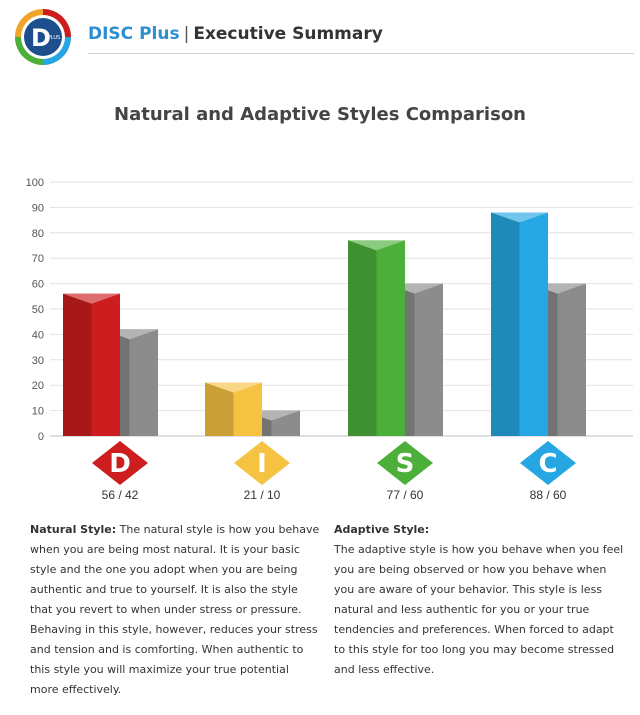 This screenshot has height=715, width=640. Describe the element at coordinates (405, 495) in the screenshot. I see `value-label: 77 / 60` at that location.